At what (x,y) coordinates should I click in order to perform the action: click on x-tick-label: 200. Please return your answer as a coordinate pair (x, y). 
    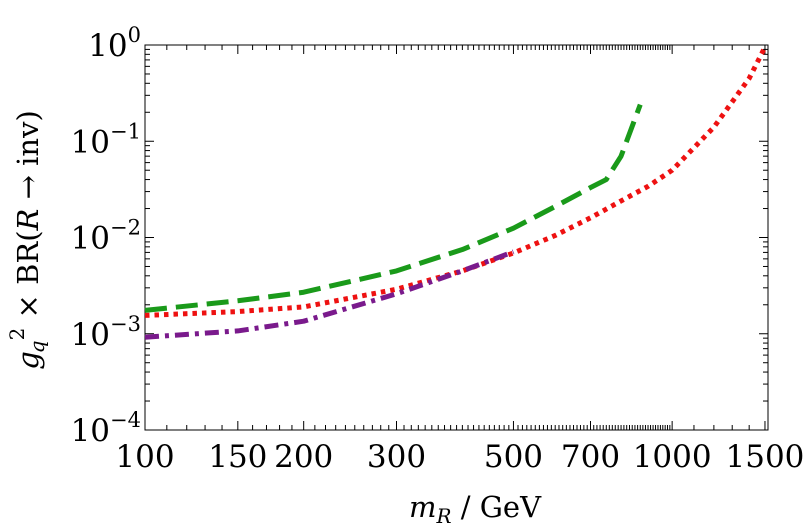
    Looking at the image, I should click on (303, 457).